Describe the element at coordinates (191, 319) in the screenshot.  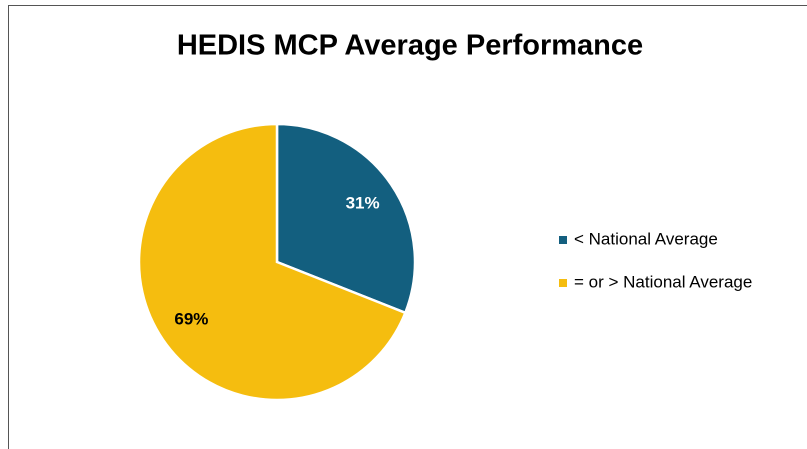
I see `data-label: 69%` at that location.